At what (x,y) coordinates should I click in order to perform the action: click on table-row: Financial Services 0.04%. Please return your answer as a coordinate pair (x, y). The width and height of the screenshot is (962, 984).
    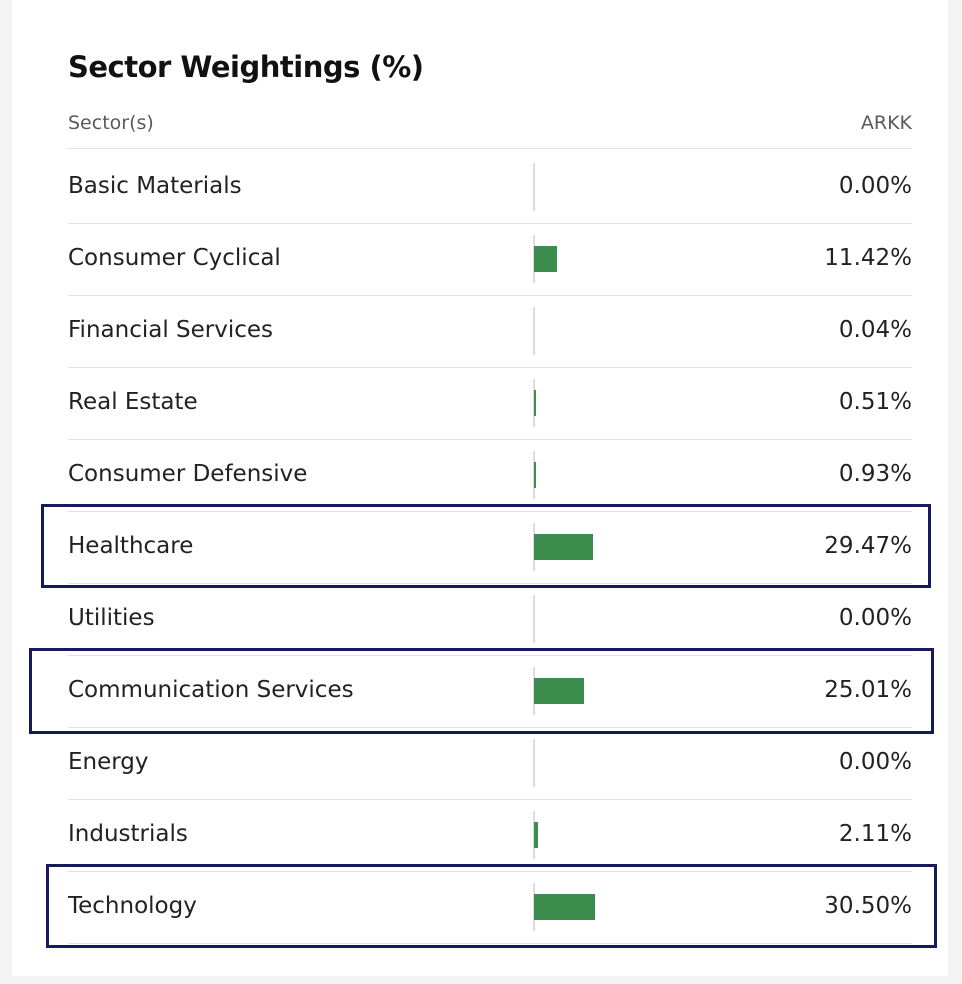
    Looking at the image, I should click on (490, 331).